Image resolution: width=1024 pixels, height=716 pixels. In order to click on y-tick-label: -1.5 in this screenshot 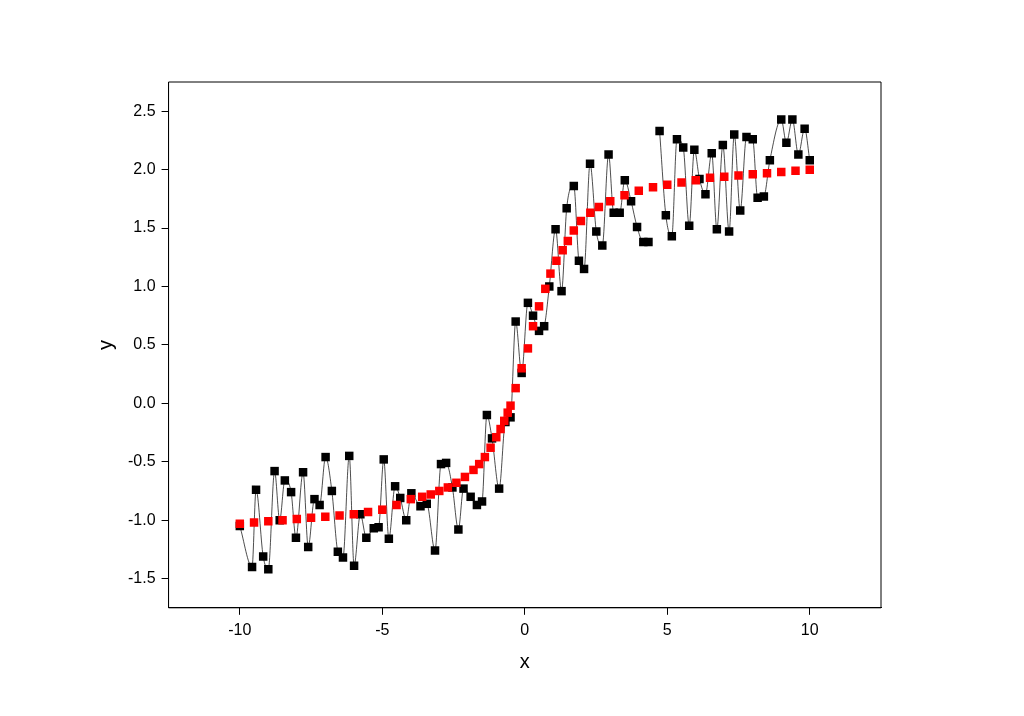, I will do `click(141, 577)`.